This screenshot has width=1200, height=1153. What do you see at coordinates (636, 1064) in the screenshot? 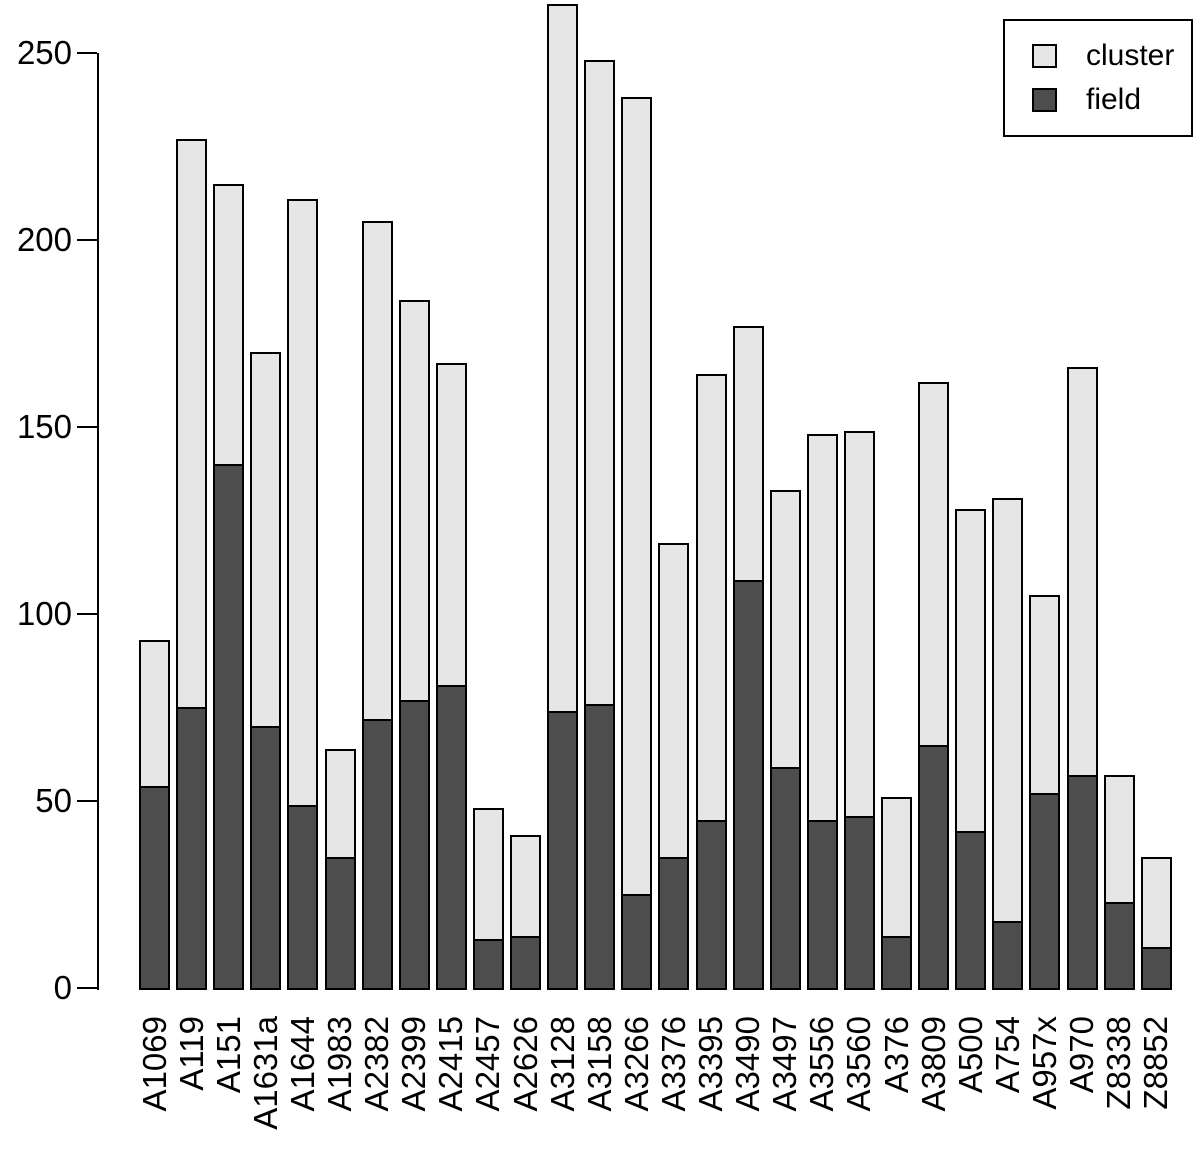
I see `x-tick-label: A3266` at bounding box center [636, 1064].